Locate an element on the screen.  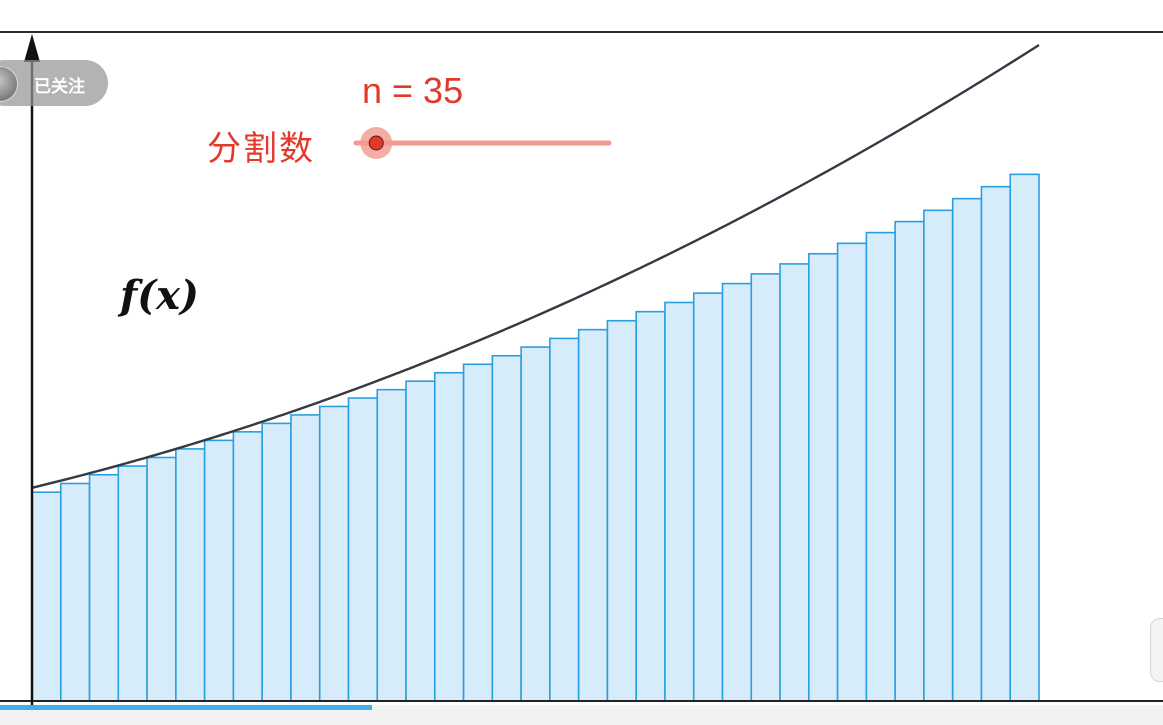
slider-handle is located at coordinates (376, 143).